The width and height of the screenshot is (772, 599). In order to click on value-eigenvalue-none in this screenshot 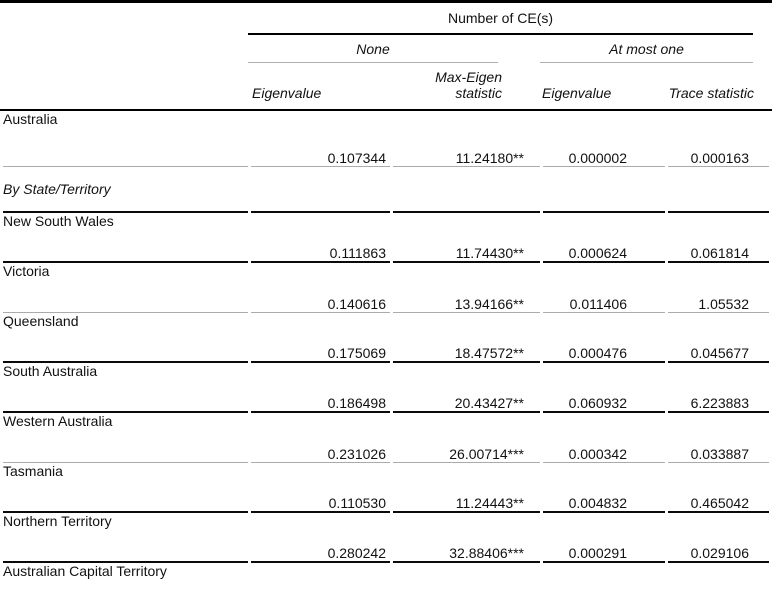, I will do `click(320, 190)`.